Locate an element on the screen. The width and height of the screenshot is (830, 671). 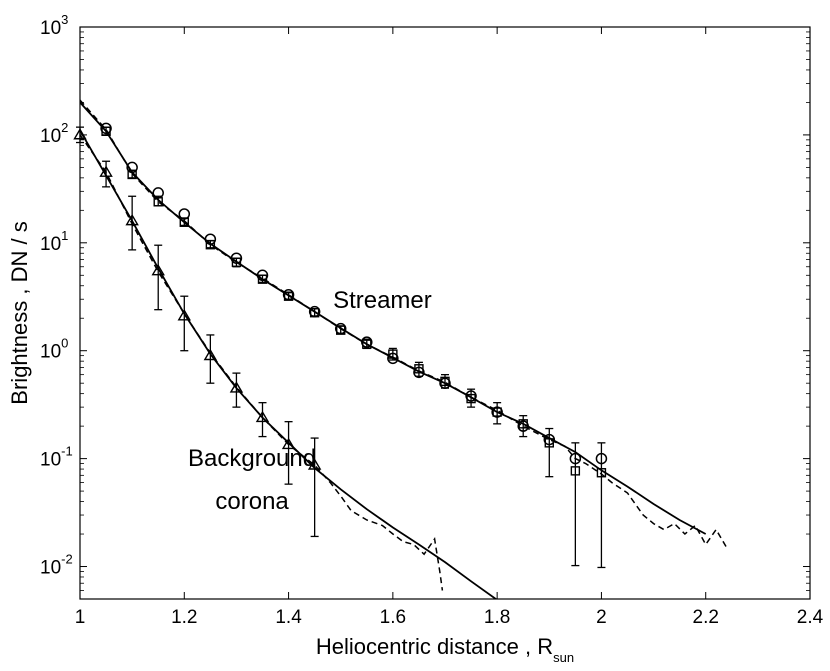
x-tick-label: 1.6 is located at coordinates (393, 617).